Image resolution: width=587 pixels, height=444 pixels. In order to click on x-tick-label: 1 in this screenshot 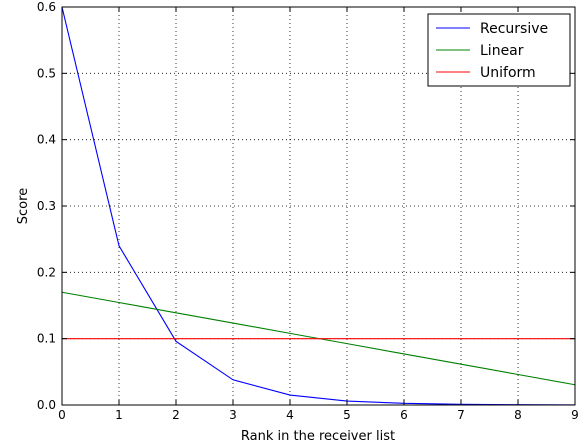, I will do `click(119, 415)`.